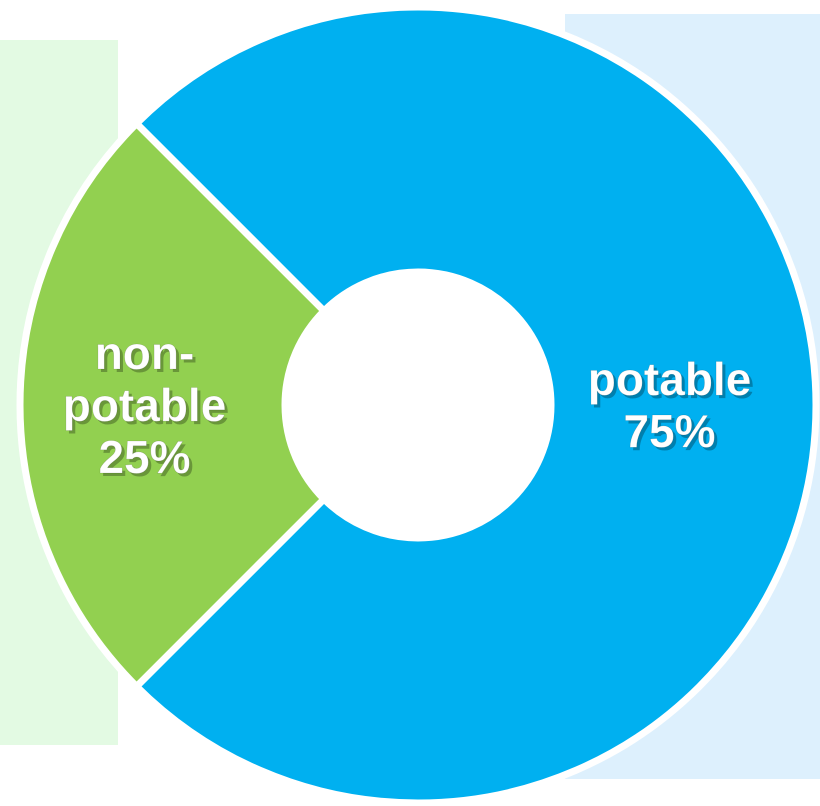 This screenshot has height=806, width=820. I want to click on slice-label-shadow: non-, so click(148, 356).